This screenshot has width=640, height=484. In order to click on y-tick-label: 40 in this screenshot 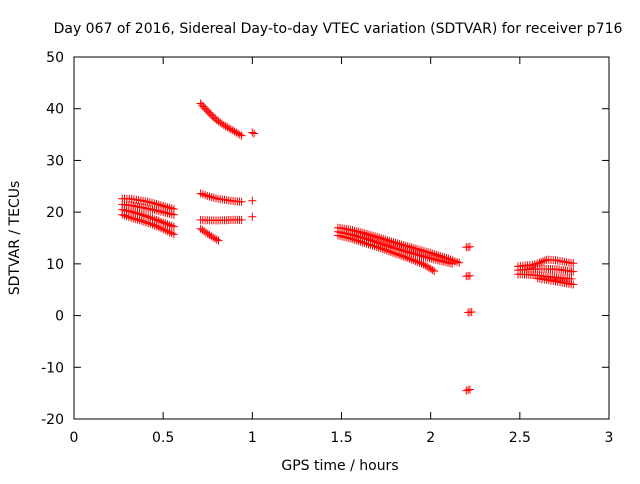, I will do `click(55, 110)`.